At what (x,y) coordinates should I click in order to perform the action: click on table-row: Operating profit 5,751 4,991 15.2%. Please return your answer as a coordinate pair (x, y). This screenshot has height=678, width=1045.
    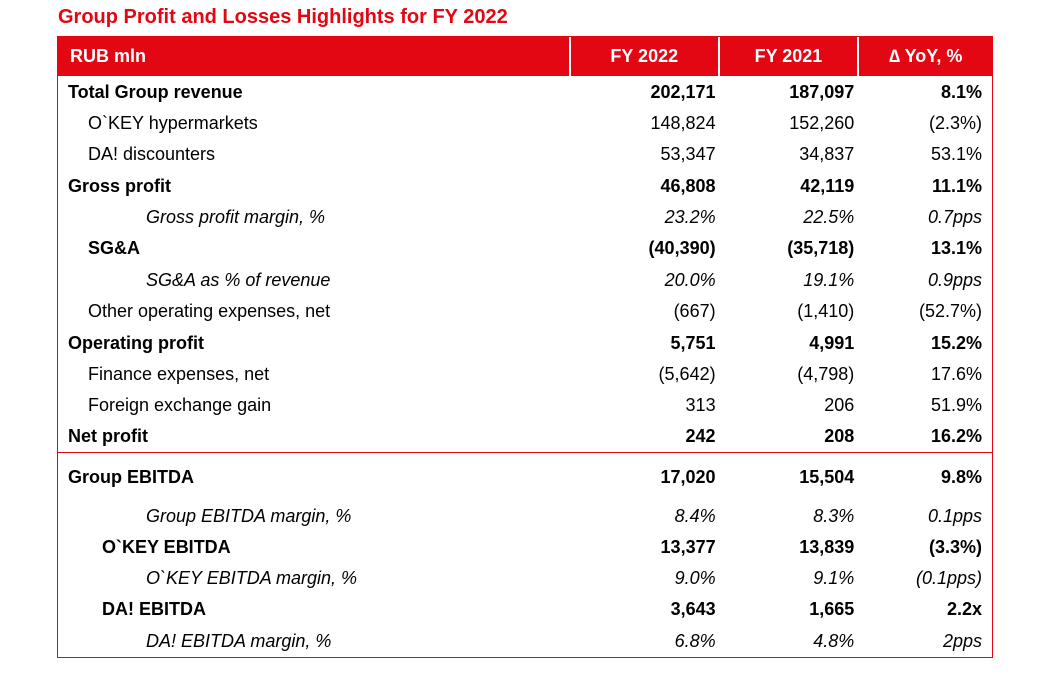
    Looking at the image, I should click on (525, 343).